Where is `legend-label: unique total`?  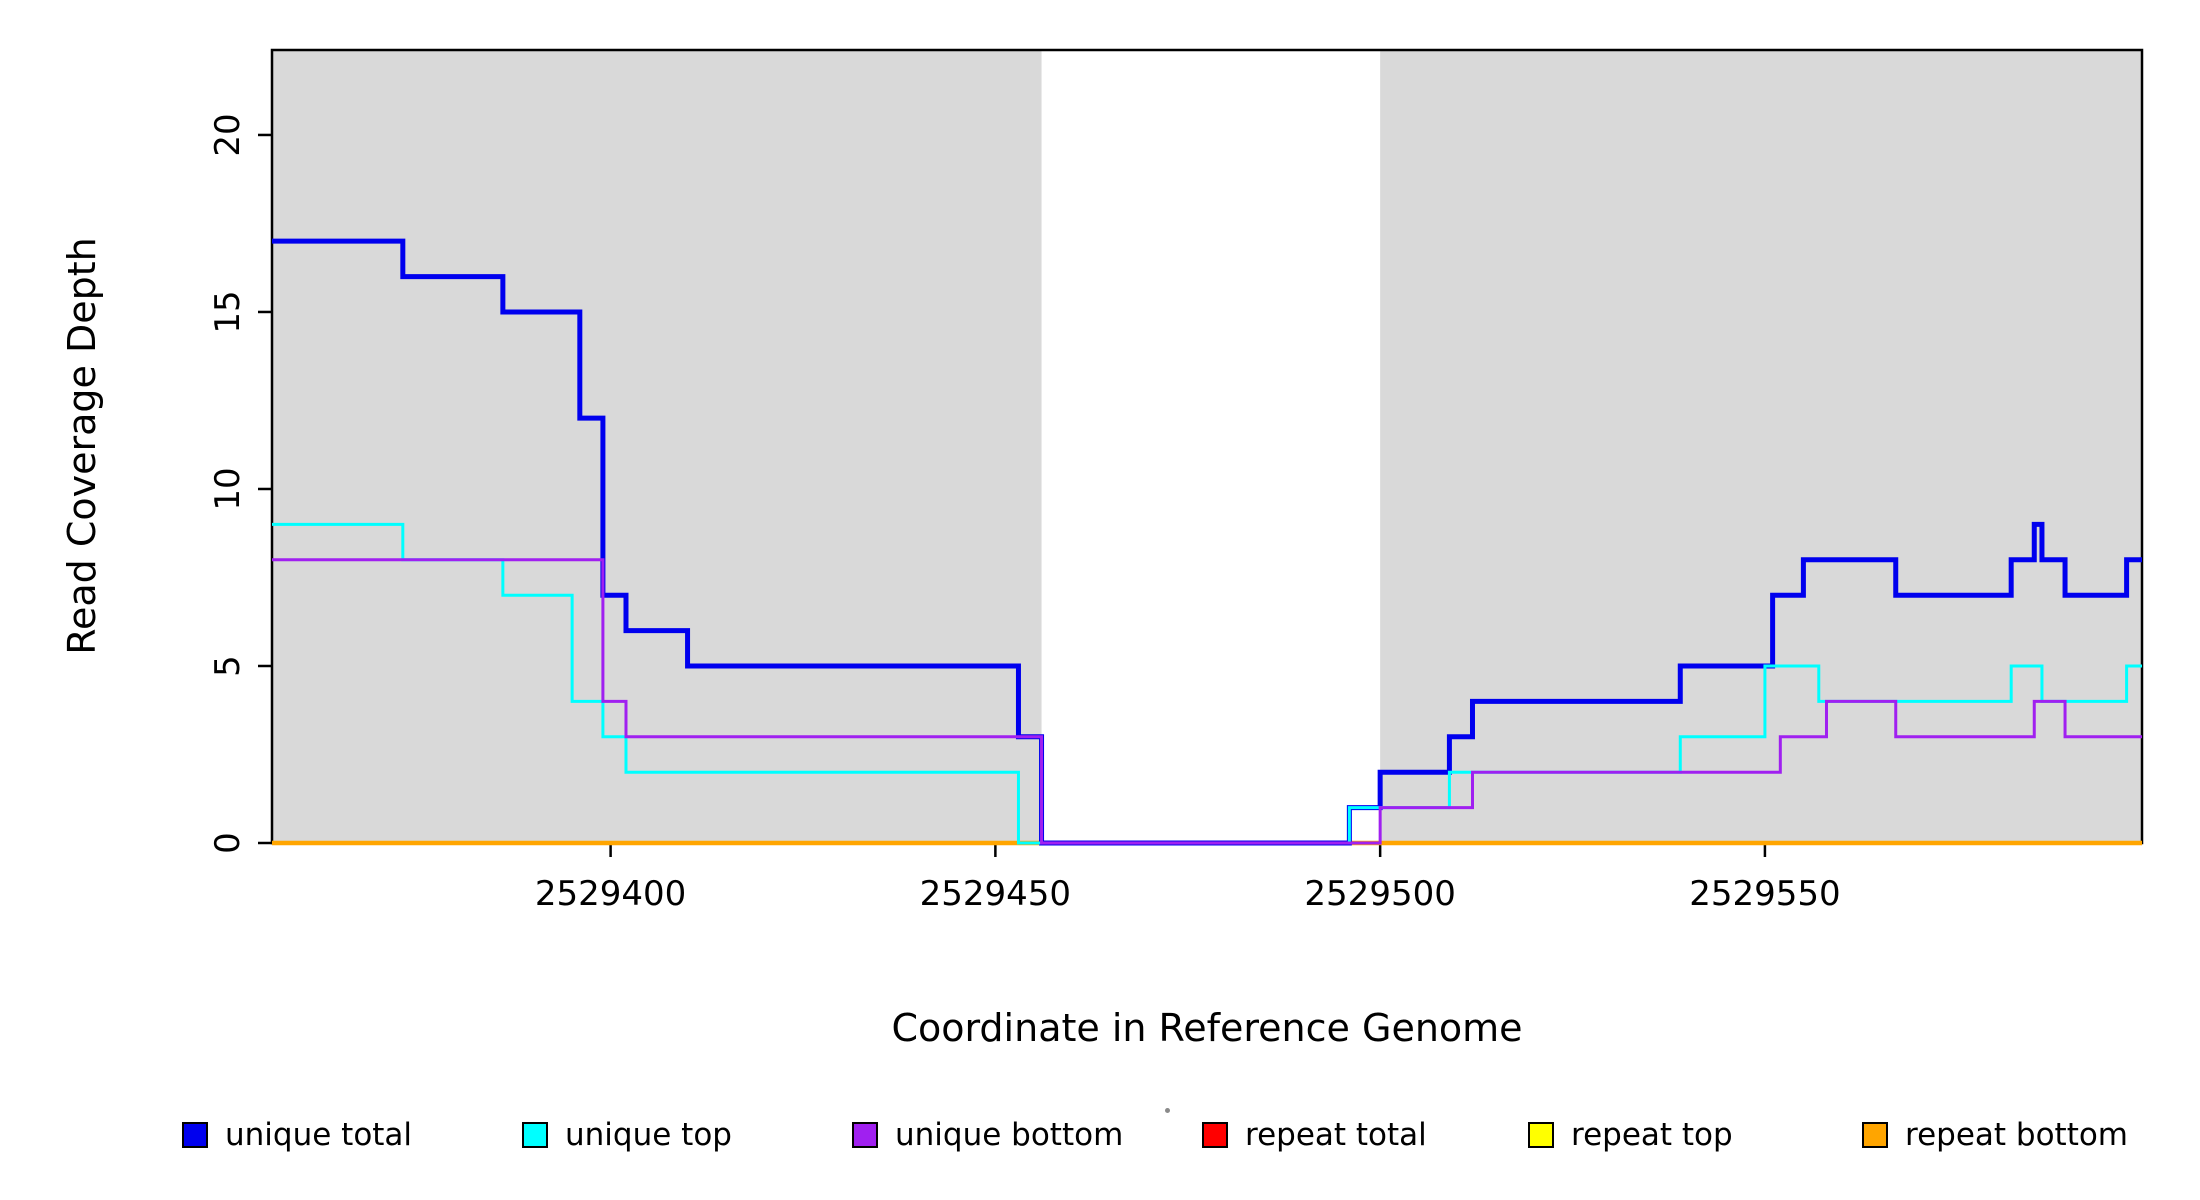
legend-label: unique total is located at coordinates (319, 1135).